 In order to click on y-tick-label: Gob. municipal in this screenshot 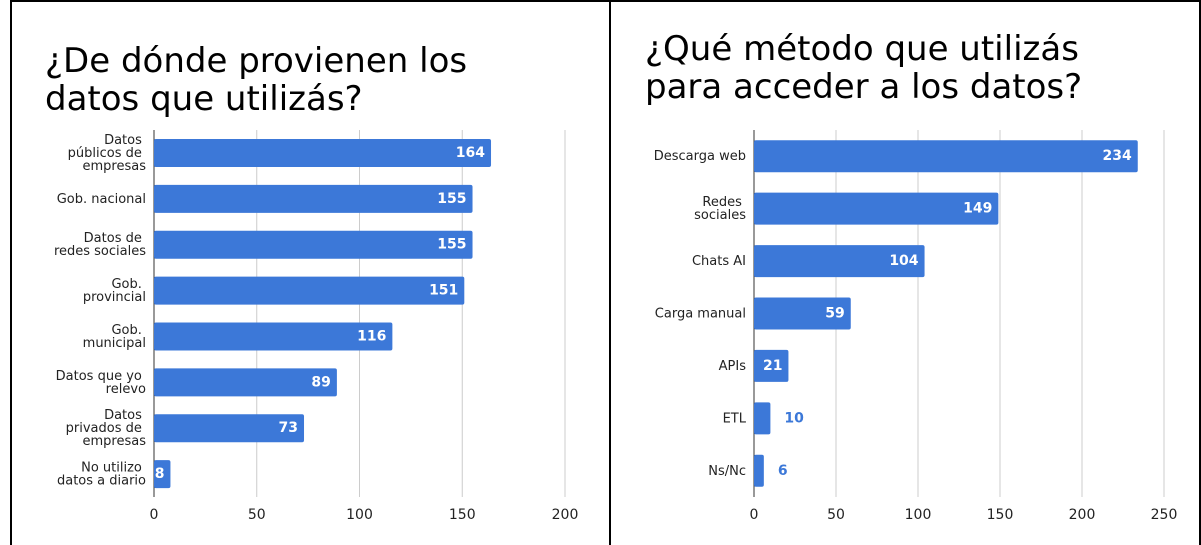, I will do `click(114, 336)`.